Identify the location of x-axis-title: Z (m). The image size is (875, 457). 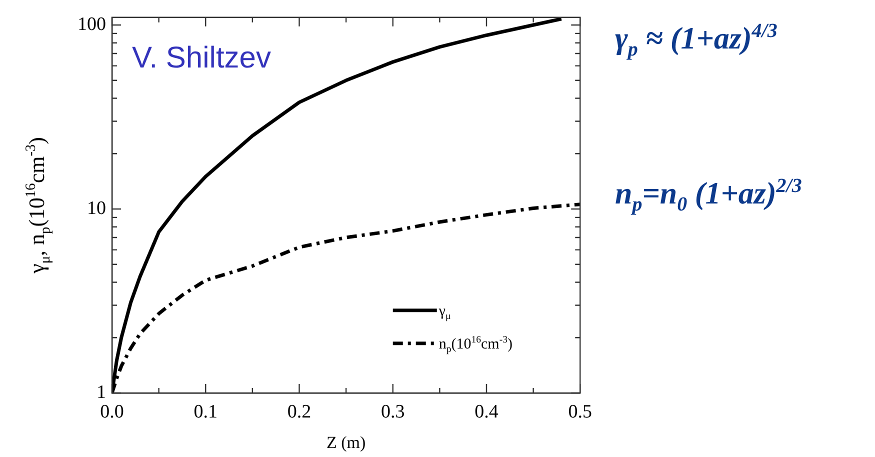
(346, 442).